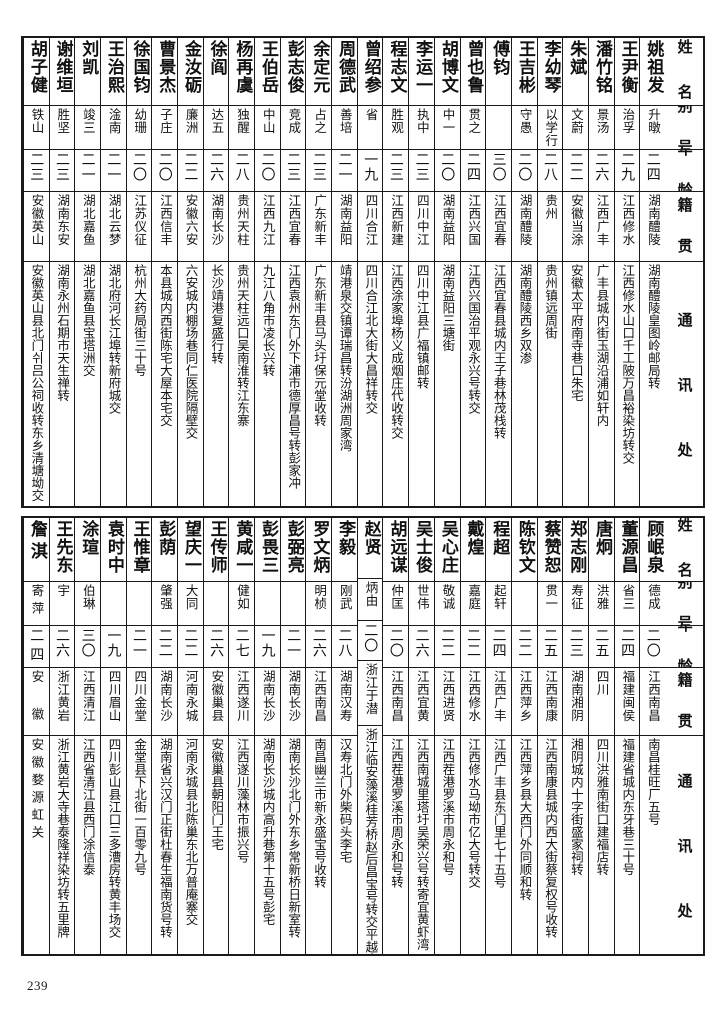 Image resolution: width=723 pixels, height=1024 pixels. Describe the element at coordinates (397, 121) in the screenshot. I see `record-alias-text: 胜观` at that location.